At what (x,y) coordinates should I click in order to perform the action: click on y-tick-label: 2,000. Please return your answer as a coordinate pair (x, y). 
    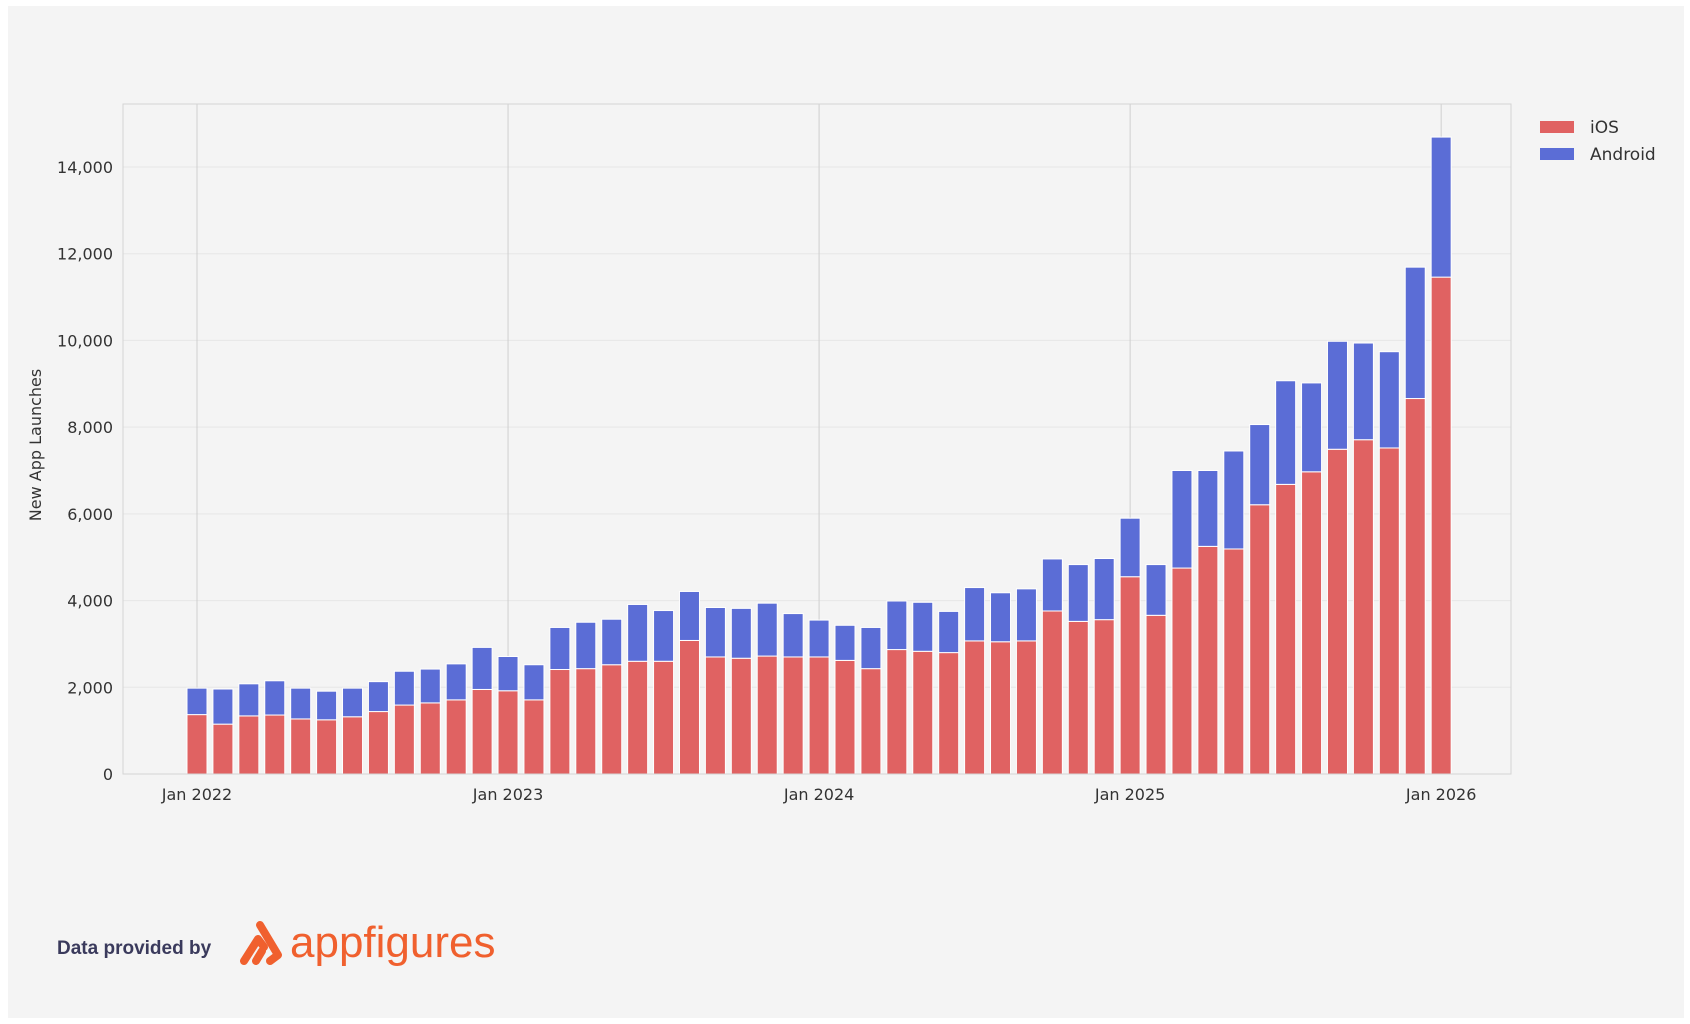
    Looking at the image, I should click on (90, 687).